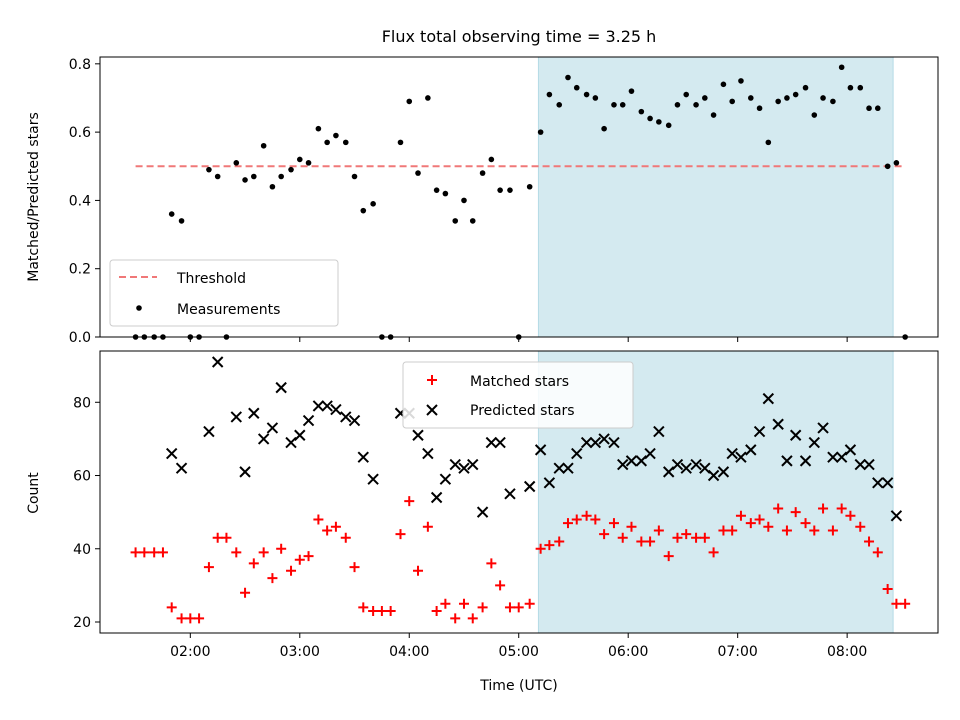  What do you see at coordinates (82, 403) in the screenshot?
I see `y-tick-label: 80` at bounding box center [82, 403].